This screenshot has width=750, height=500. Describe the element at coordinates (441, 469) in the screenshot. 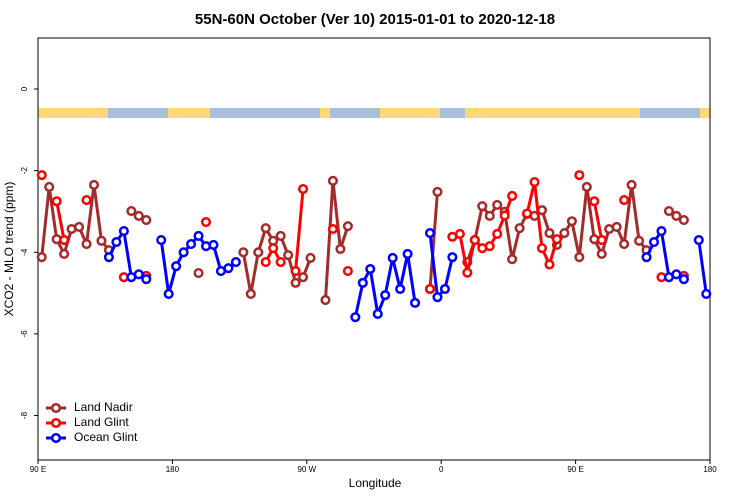

I see `x-tick-label: 0` at that location.